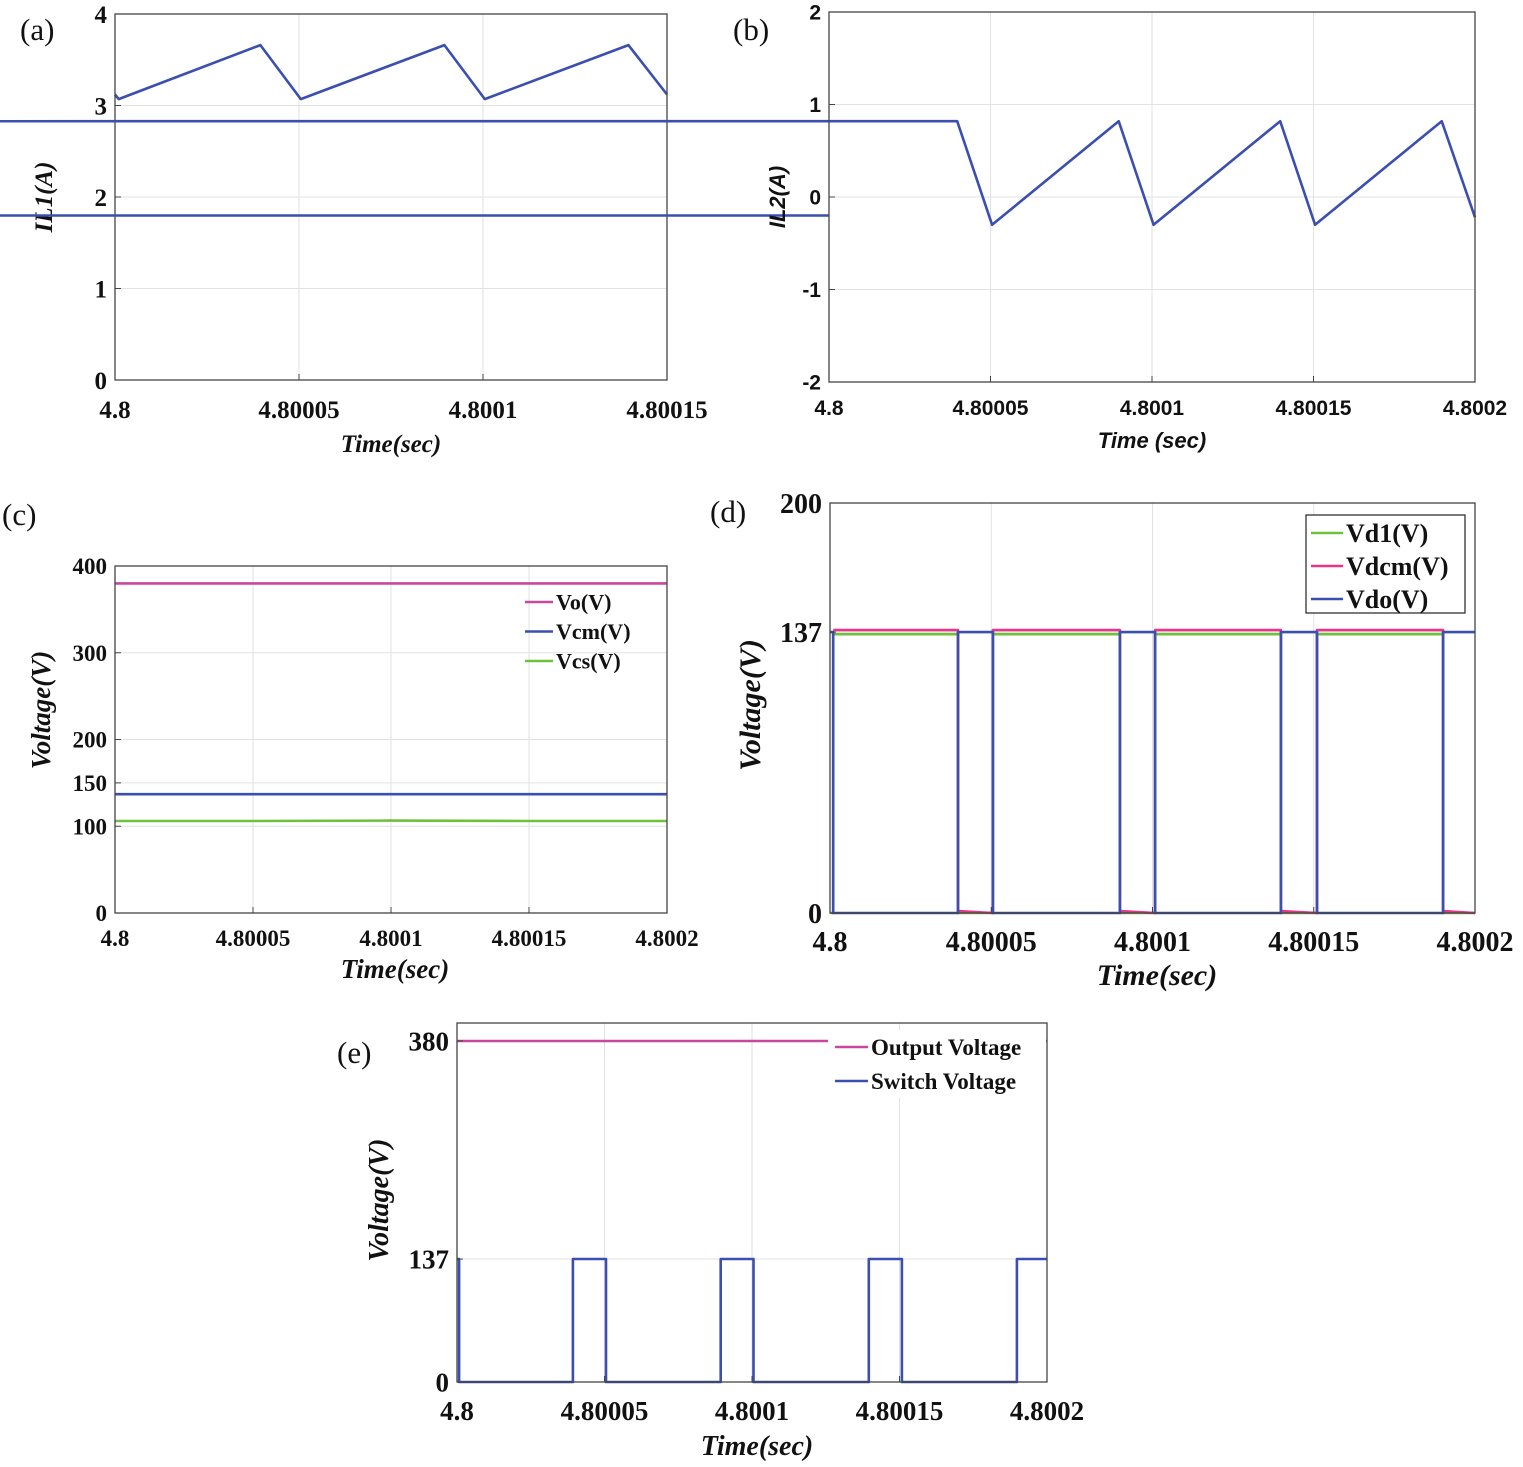 The image size is (1523, 1467). What do you see at coordinates (391, 72) in the screenshot?
I see `series-line-il1` at bounding box center [391, 72].